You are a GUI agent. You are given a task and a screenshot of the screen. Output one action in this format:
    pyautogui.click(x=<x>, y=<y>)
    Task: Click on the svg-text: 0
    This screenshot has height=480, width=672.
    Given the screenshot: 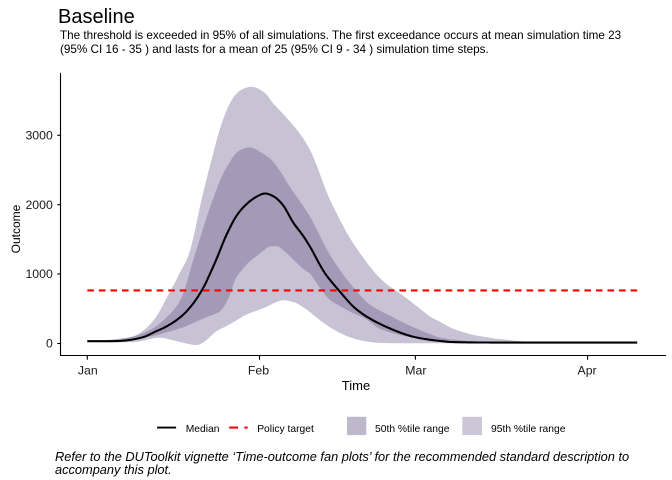 What is the action you would take?
    pyautogui.click(x=49, y=344)
    